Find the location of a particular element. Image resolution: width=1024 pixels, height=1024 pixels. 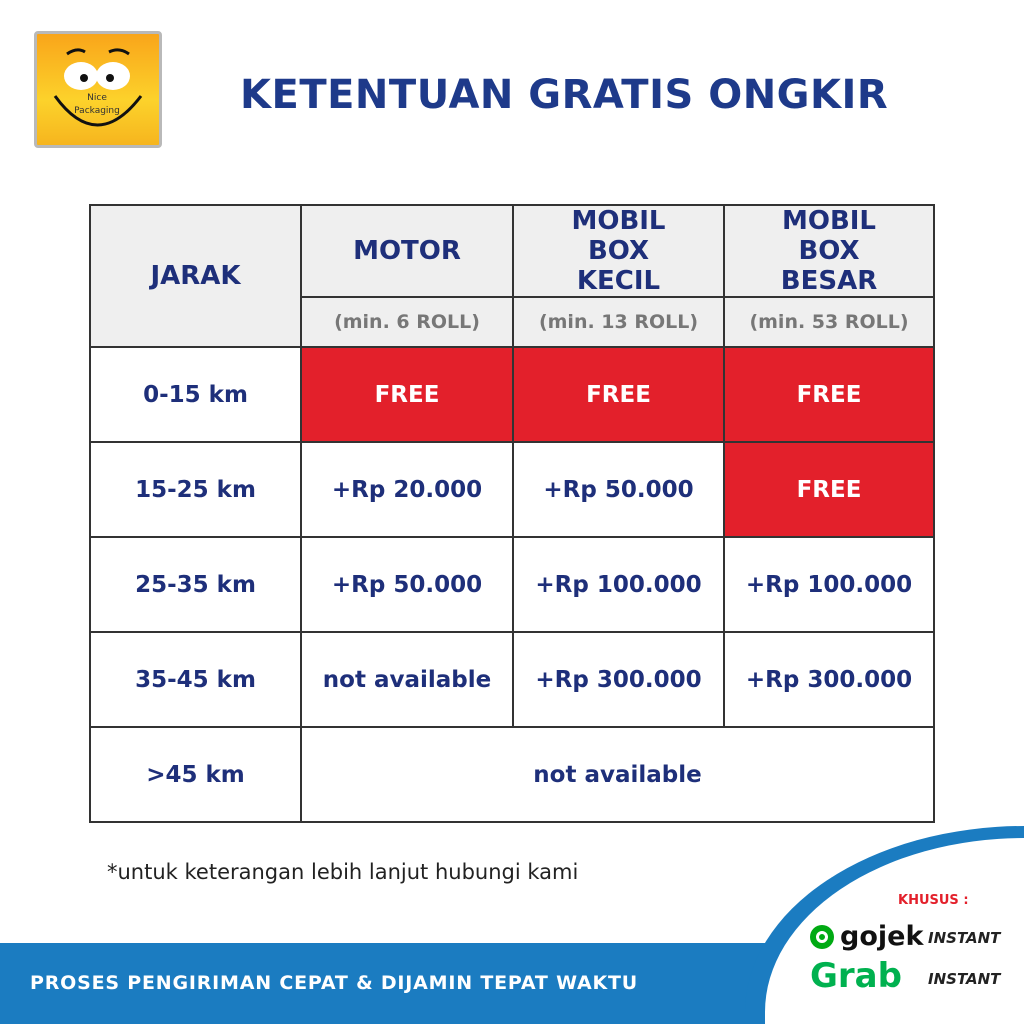

grab-instant: INSTANT is located at coordinates (964, 979).